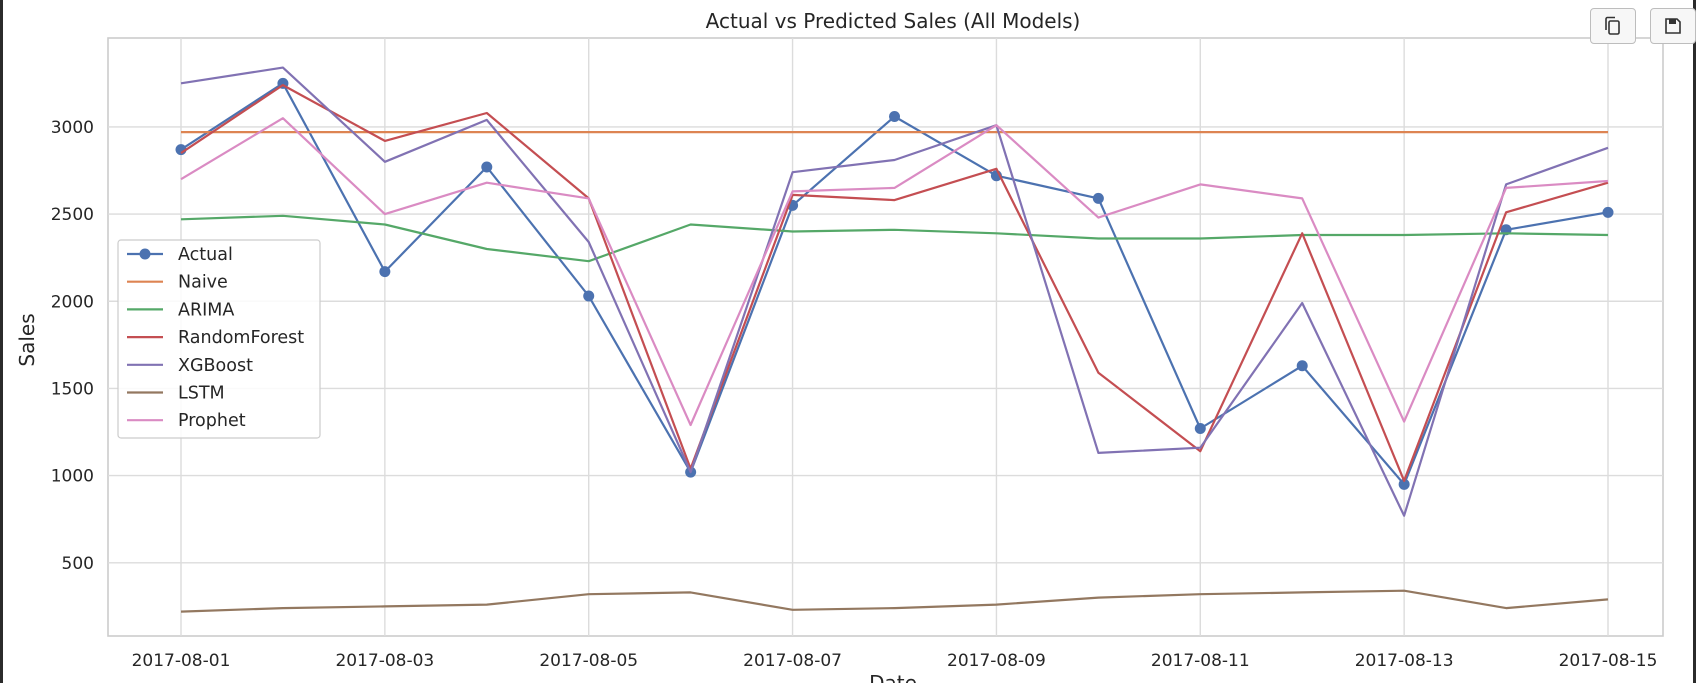 The image size is (1696, 683). Describe the element at coordinates (215, 366) in the screenshot. I see `legend-label: XGBoost` at that location.